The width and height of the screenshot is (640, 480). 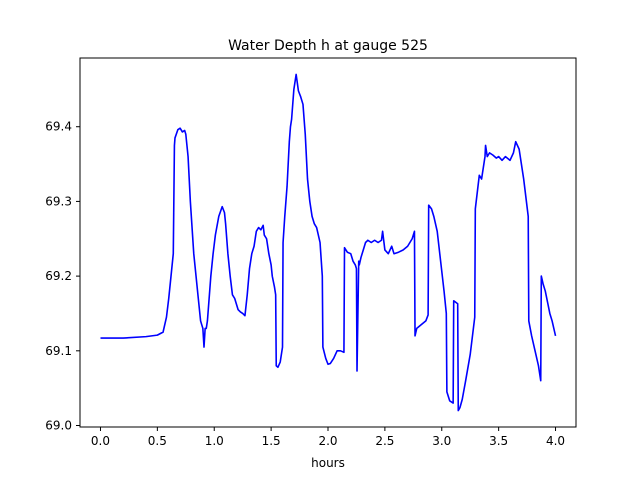 What do you see at coordinates (271, 441) in the screenshot?
I see `x-tick-label: 1.5` at bounding box center [271, 441].